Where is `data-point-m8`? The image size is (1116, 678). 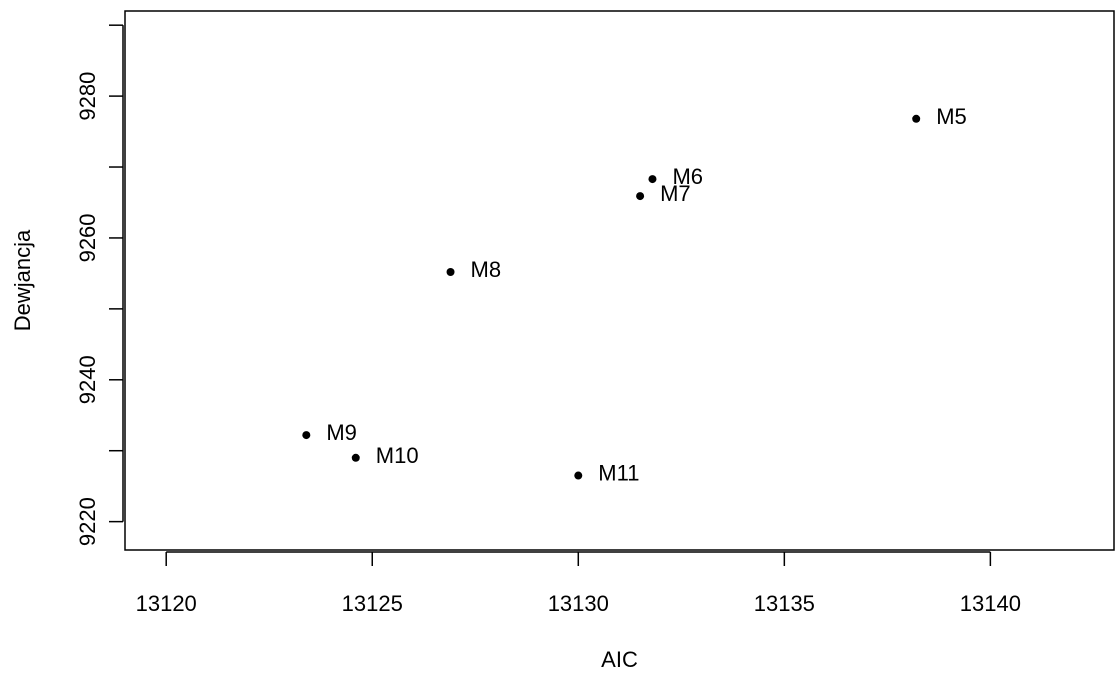
data-point-m8 is located at coordinates (450, 271).